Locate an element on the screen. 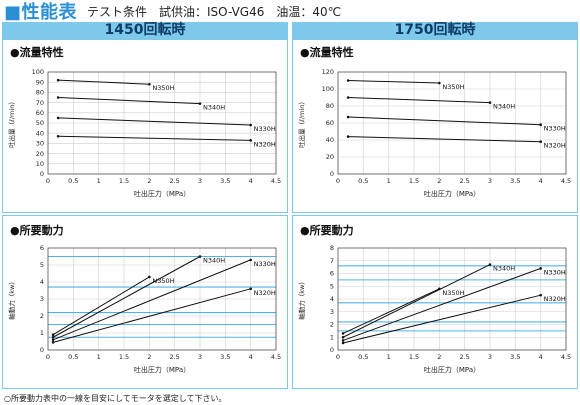 This screenshot has width=580, height=405. y-tick-label: 8 is located at coordinates (332, 248).